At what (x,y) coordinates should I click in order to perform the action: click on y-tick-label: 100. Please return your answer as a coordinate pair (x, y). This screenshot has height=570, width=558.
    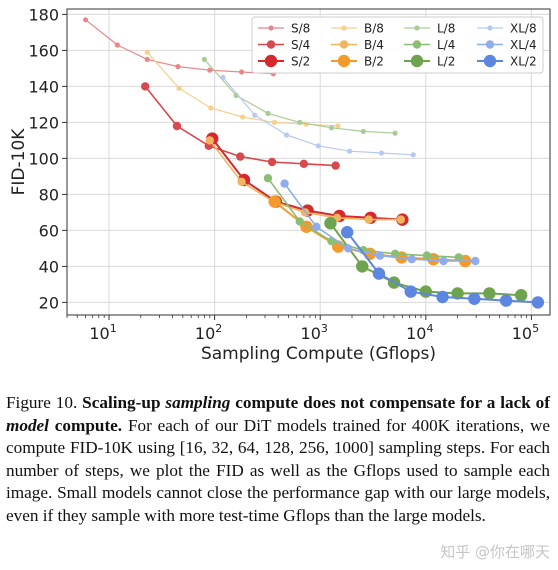
    Looking at the image, I should click on (43, 158).